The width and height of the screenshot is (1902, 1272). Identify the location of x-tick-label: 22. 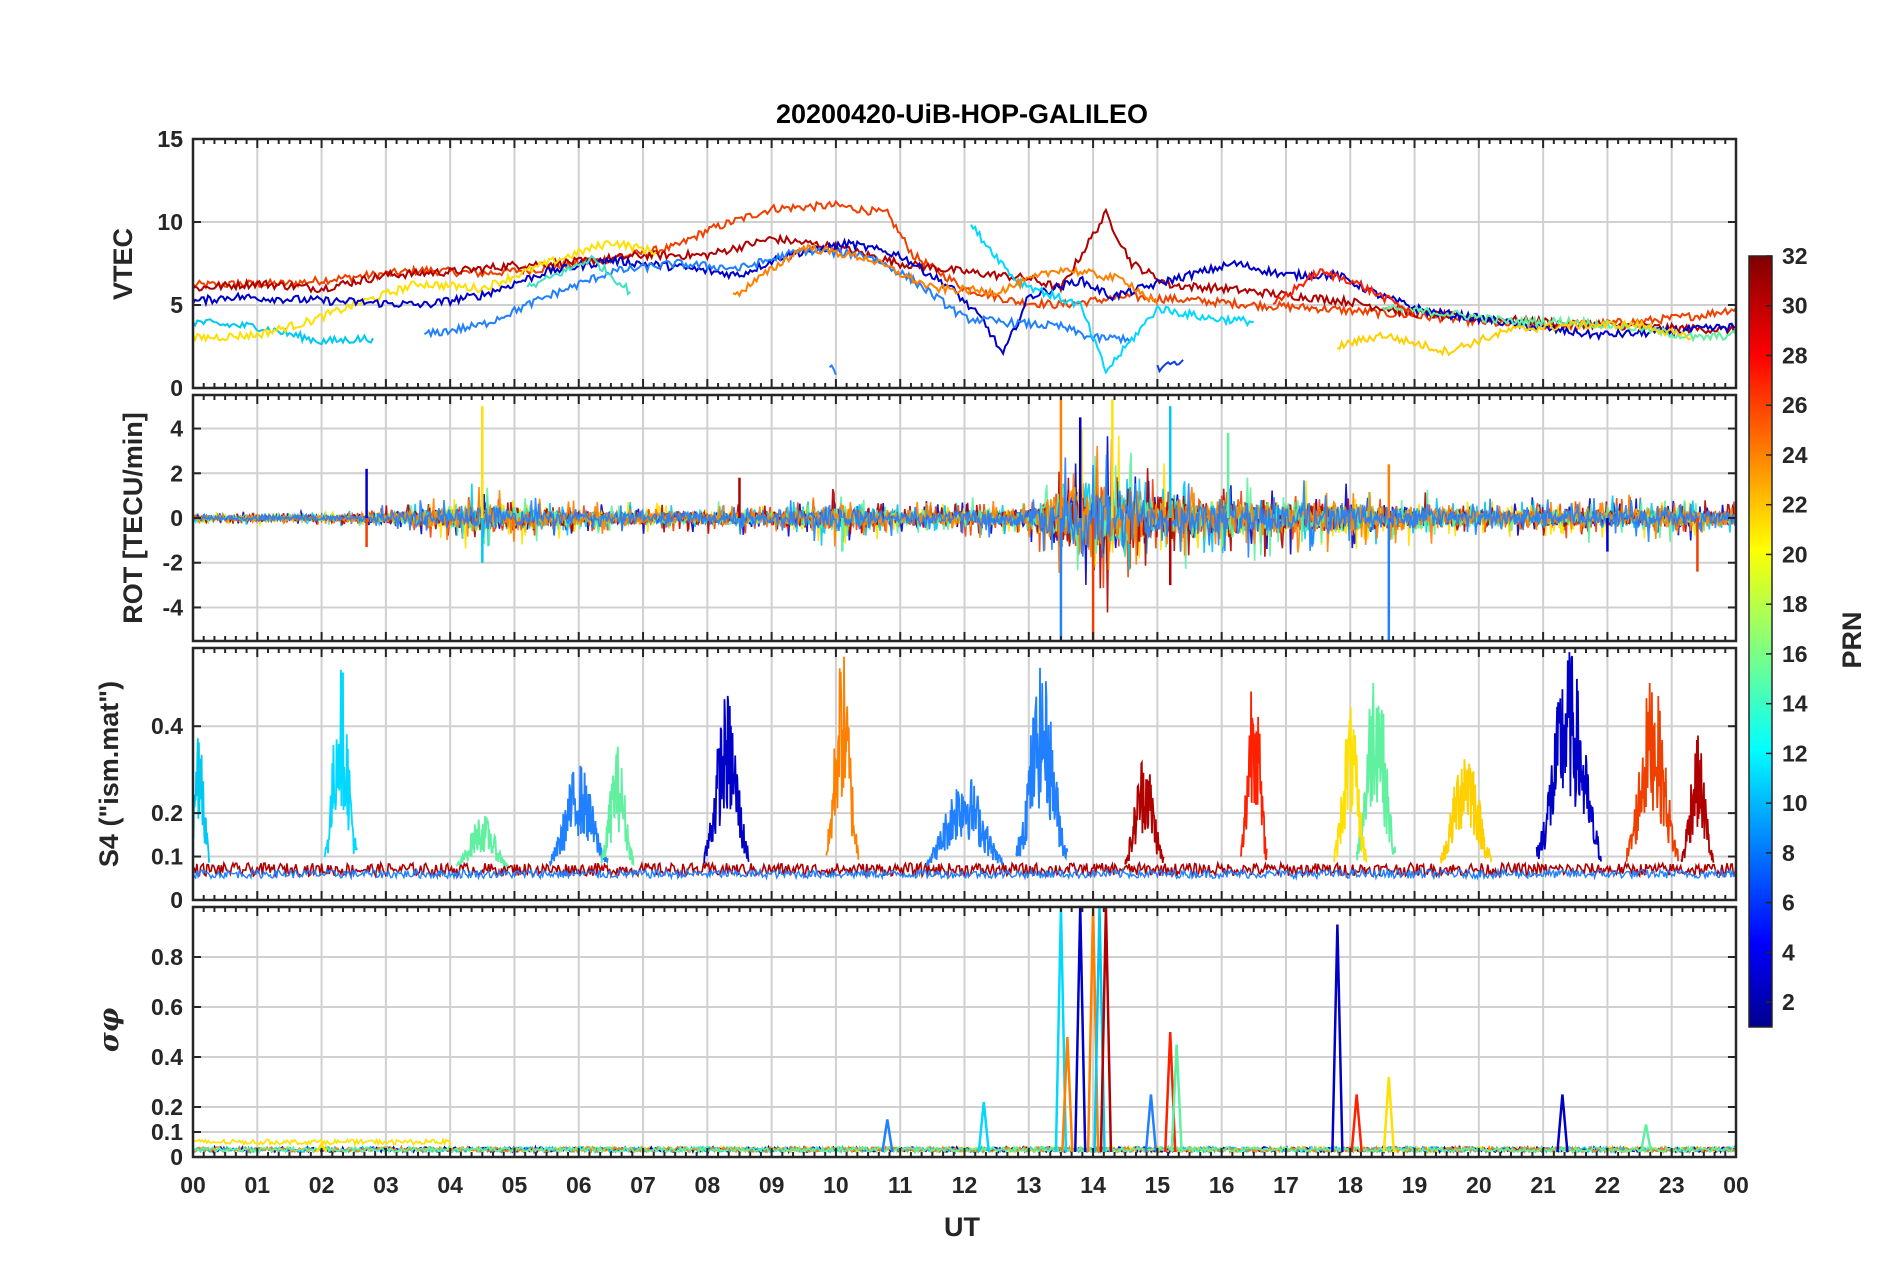
(1608, 1185).